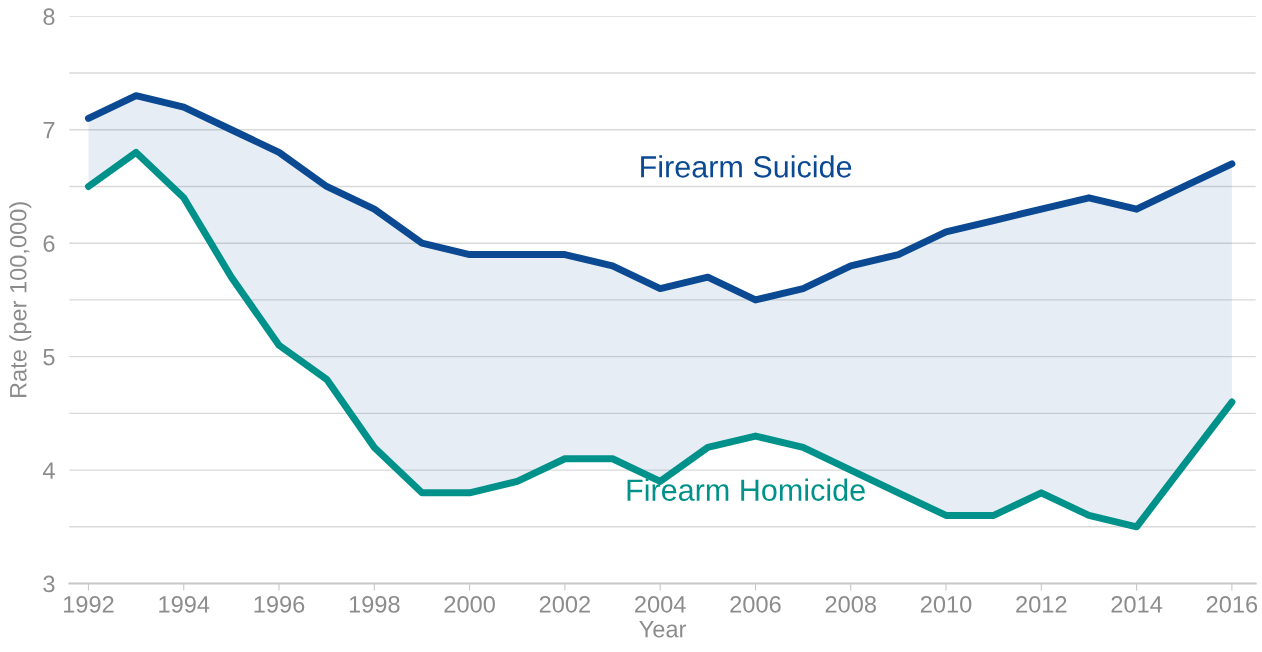  Describe the element at coordinates (184, 604) in the screenshot. I see `x-tick-label: 1994` at that location.